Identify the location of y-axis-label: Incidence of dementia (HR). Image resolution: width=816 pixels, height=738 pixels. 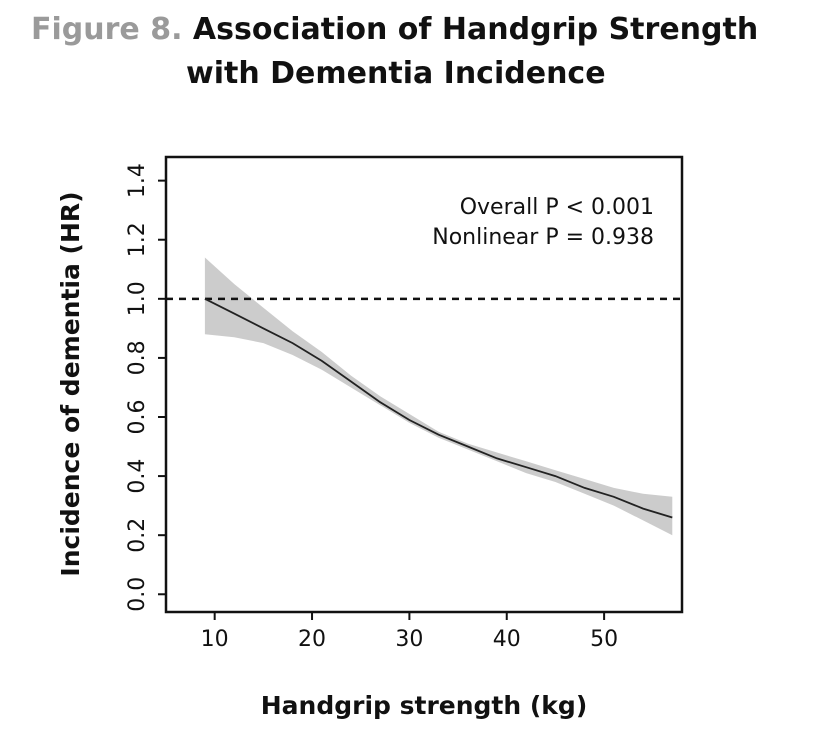
(70, 383).